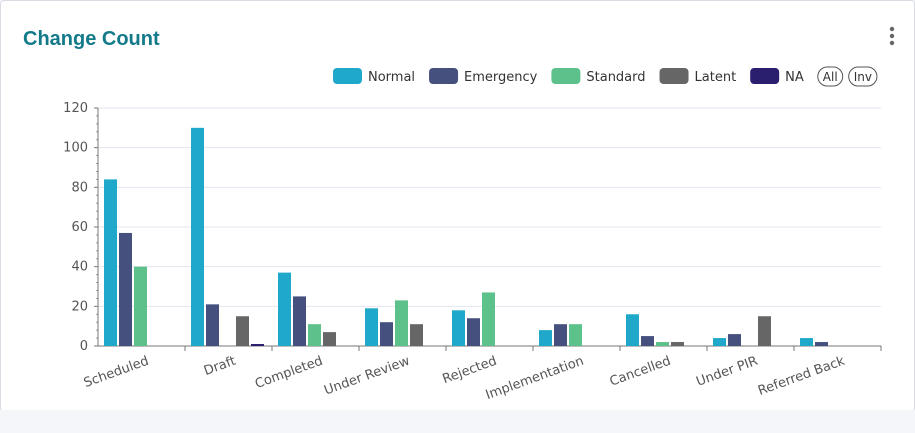  Describe the element at coordinates (84, 346) in the screenshot. I see `y-tick-label: 0` at that location.